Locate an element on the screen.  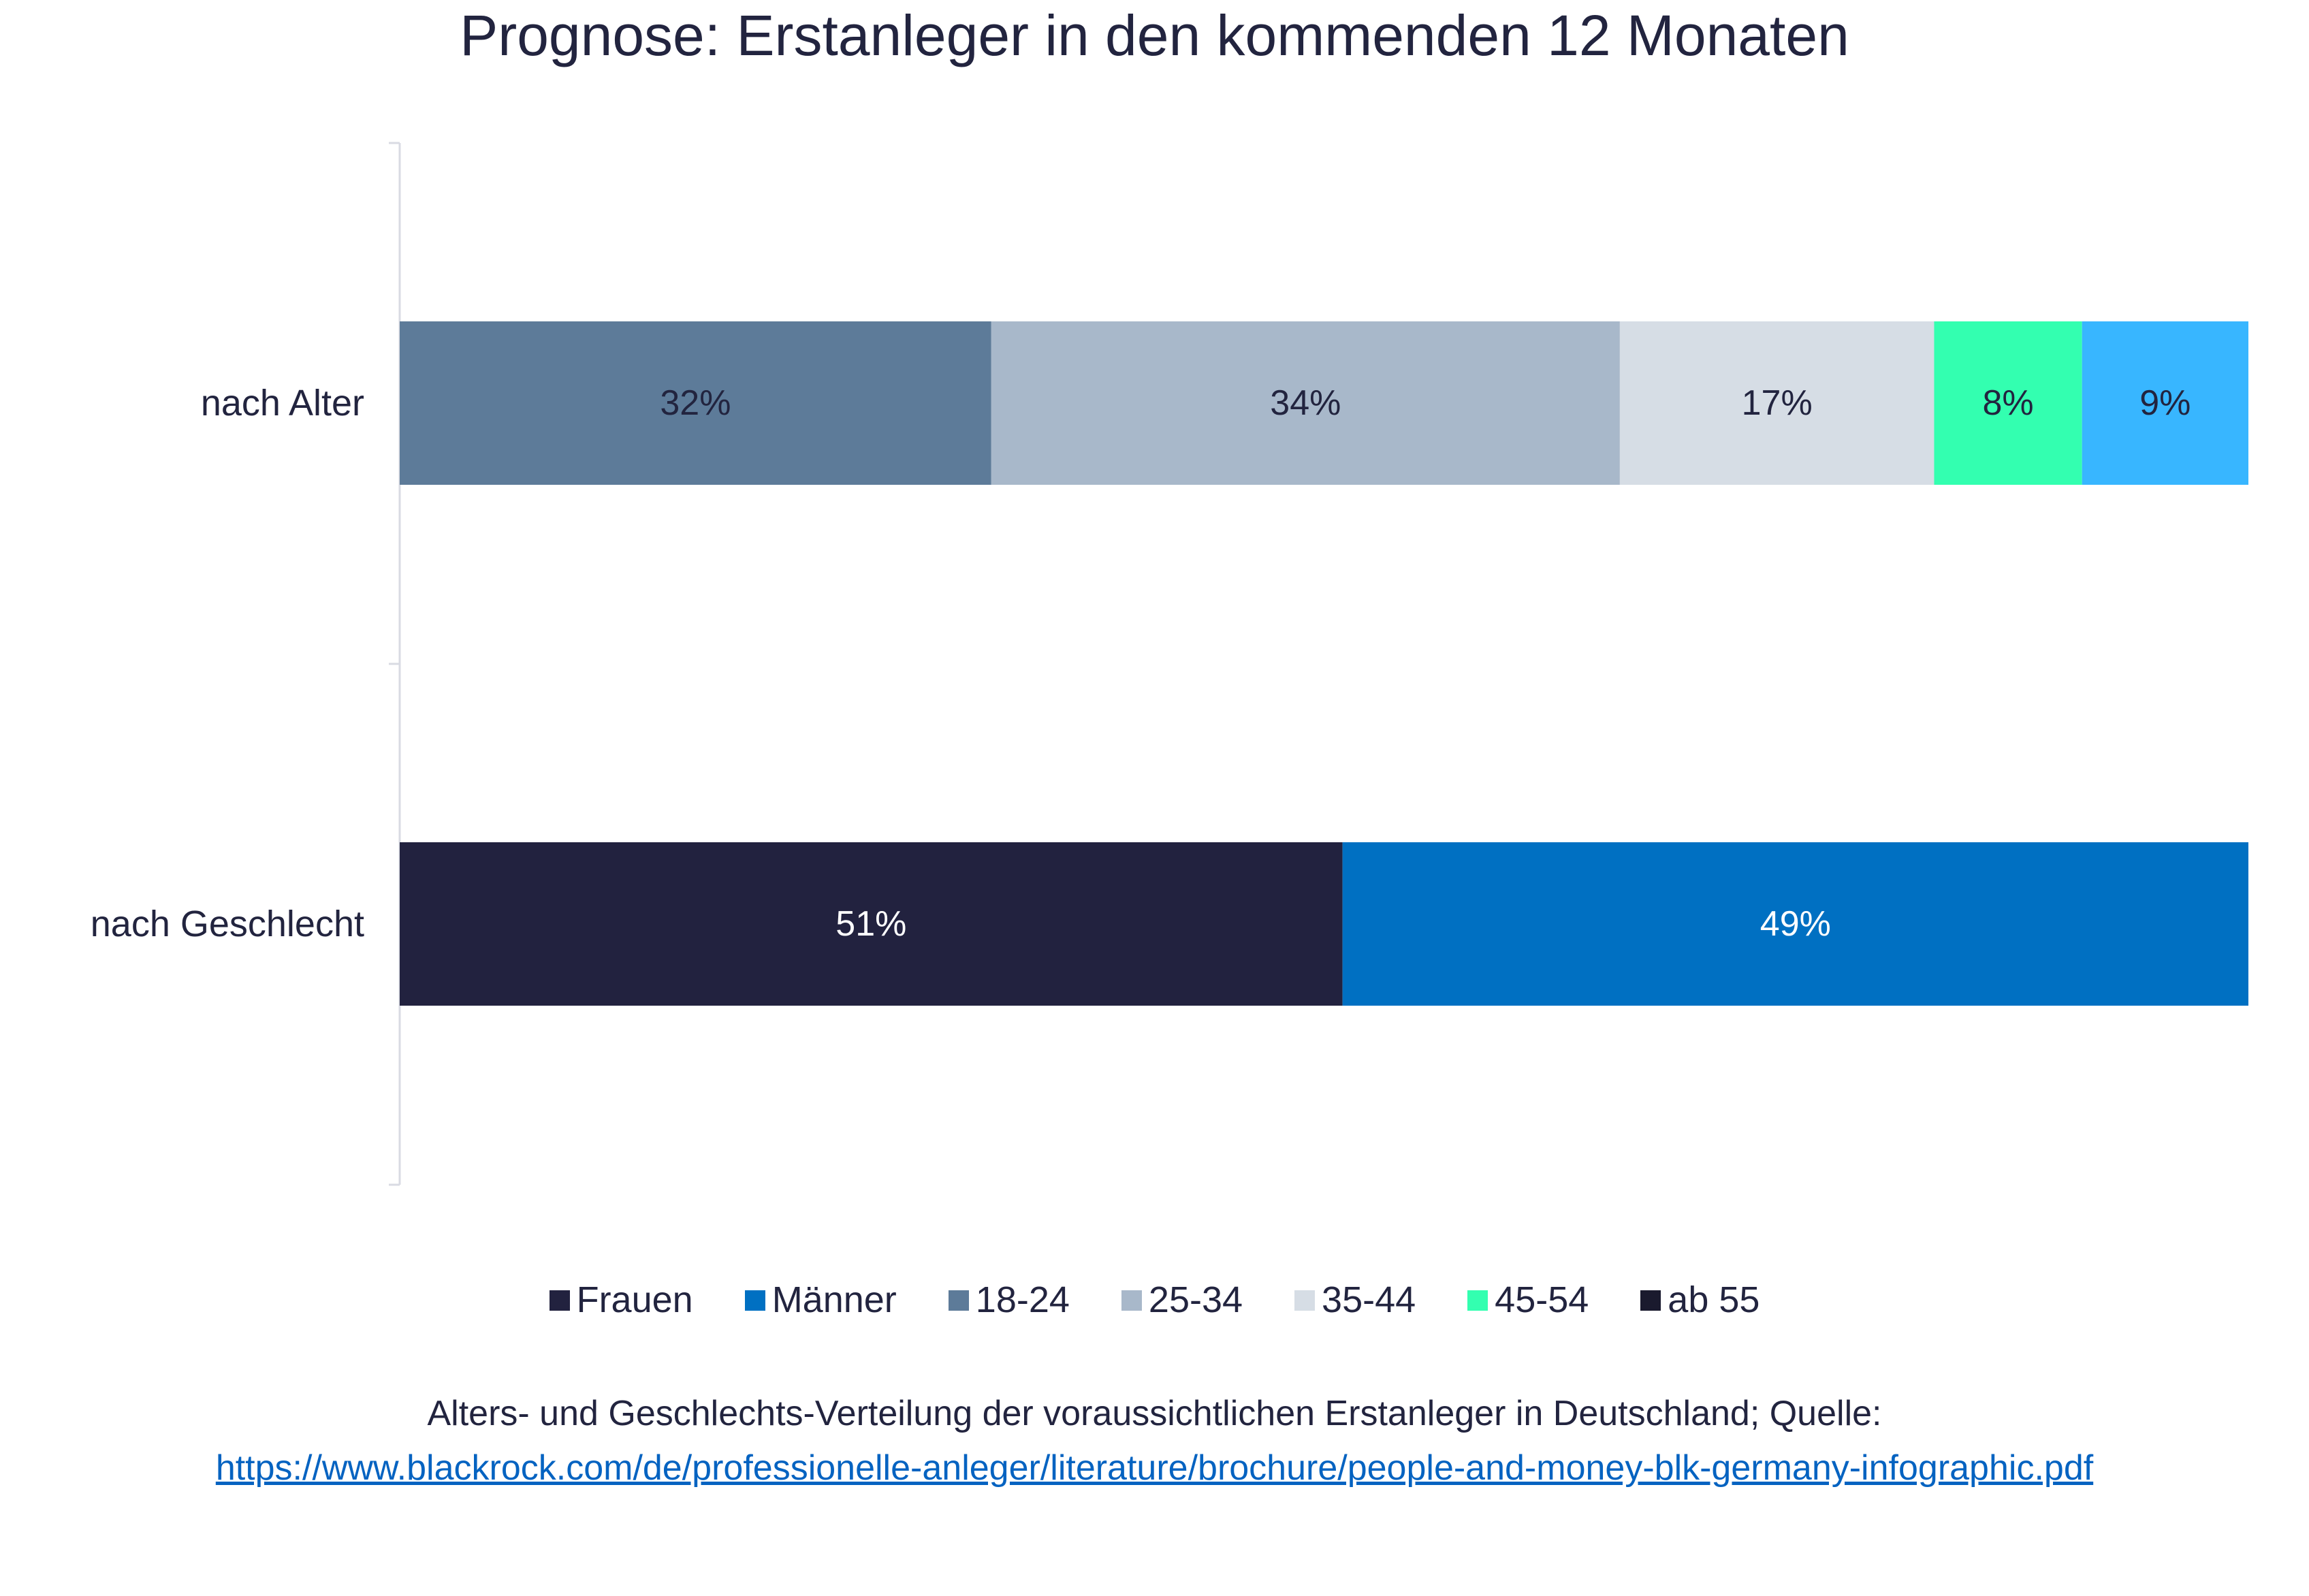
data-label: 49% is located at coordinates (1795, 924).